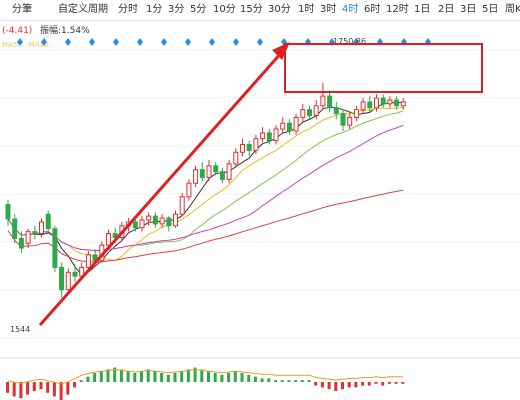 Image resolution: width=520 pixels, height=400 pixels. I want to click on period-tab-7: 15分, so click(251, 9).